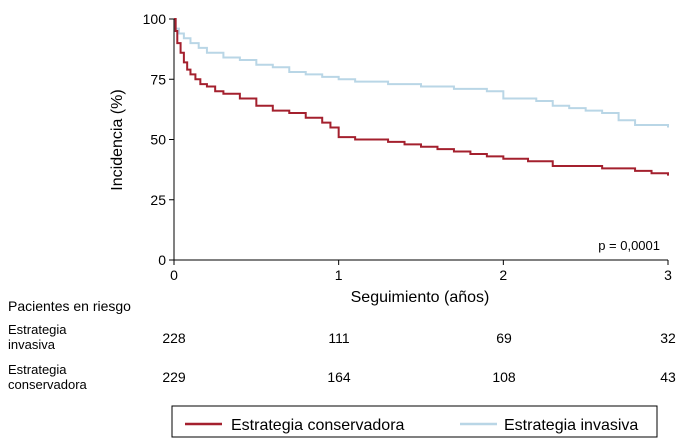  Describe the element at coordinates (69, 306) in the screenshot. I see `risk-table-title: Pacientes en riesgo` at that location.